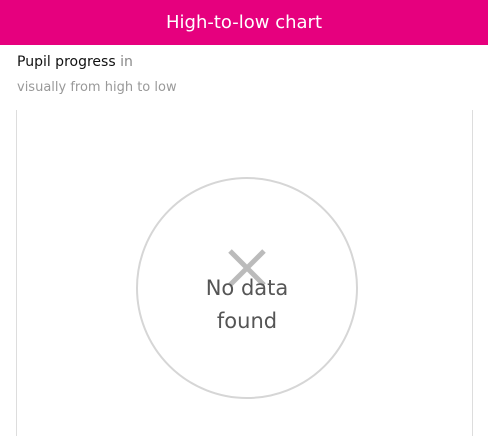 The image size is (488, 436). I want to click on subtitle: visually from high to low, so click(97, 87).